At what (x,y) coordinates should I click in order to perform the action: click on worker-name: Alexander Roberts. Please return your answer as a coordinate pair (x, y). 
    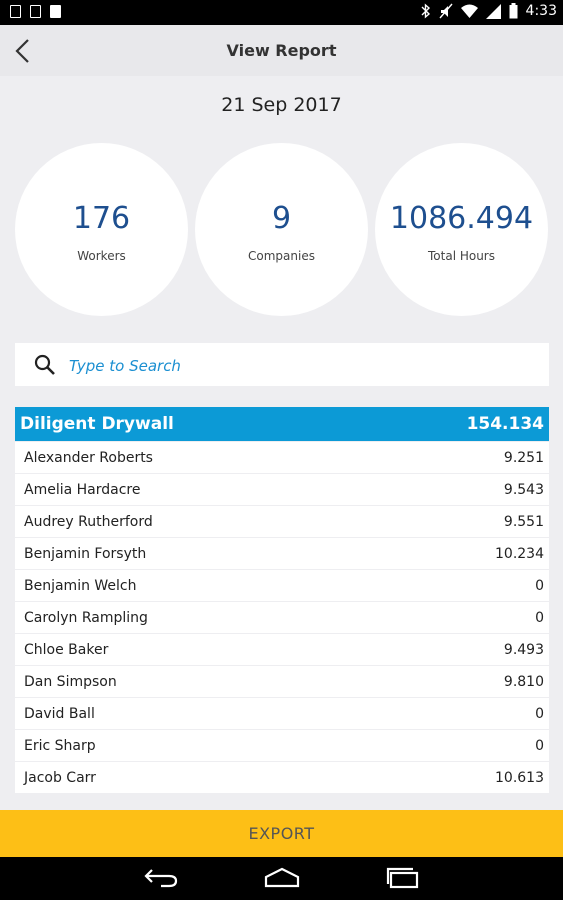
    Looking at the image, I should click on (88, 457).